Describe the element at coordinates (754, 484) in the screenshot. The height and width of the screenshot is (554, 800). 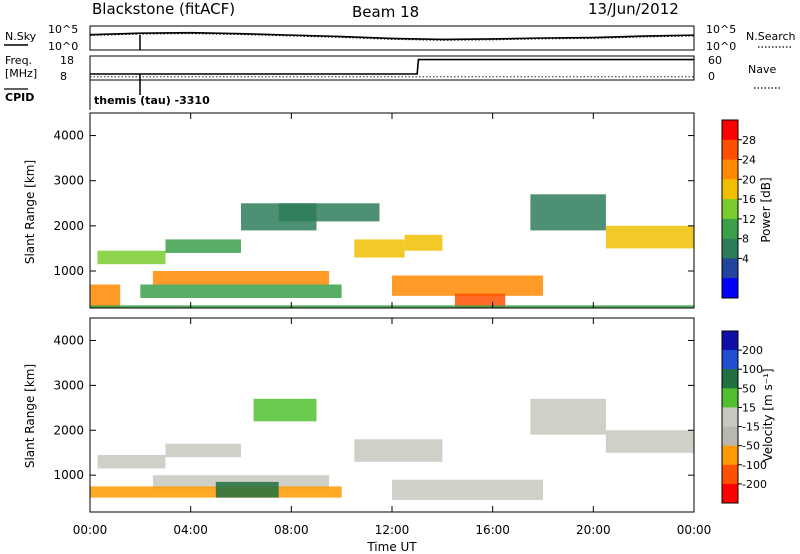
I see `velocity-colorbar-tick-label: -200` at that location.